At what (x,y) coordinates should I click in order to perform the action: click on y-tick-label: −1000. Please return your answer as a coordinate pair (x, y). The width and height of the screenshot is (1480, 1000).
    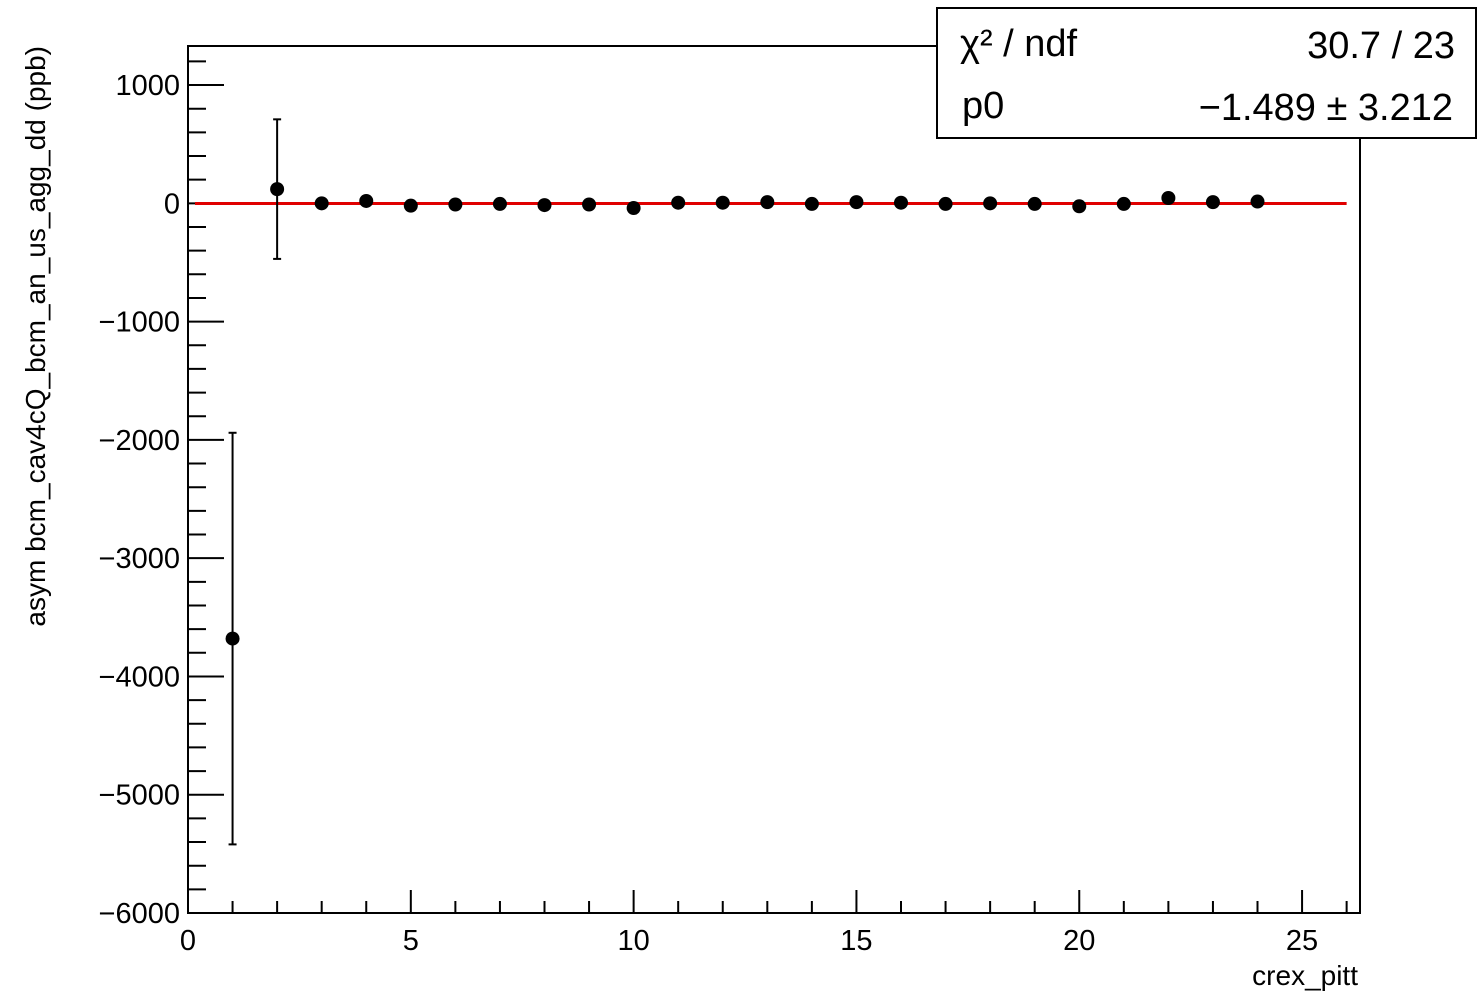
    Looking at the image, I should click on (139, 323).